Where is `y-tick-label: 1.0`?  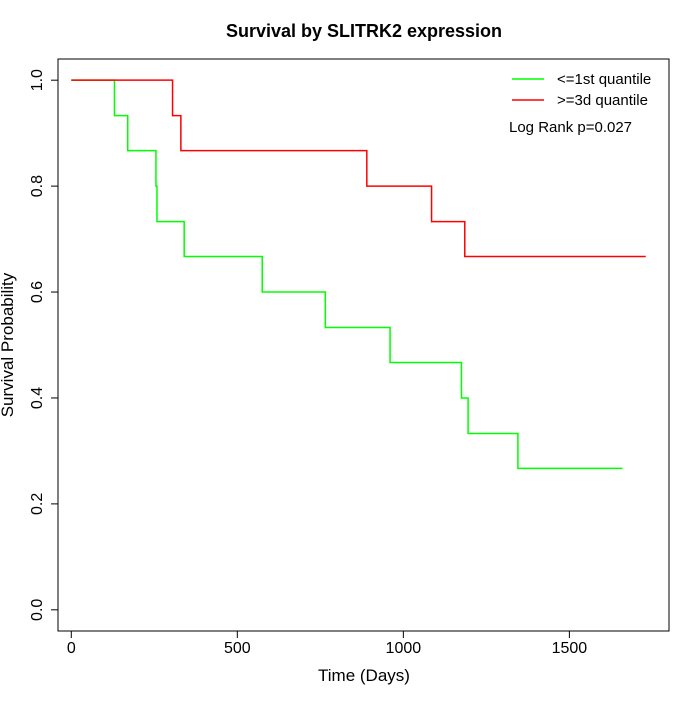 y-tick-label: 1.0 is located at coordinates (37, 80).